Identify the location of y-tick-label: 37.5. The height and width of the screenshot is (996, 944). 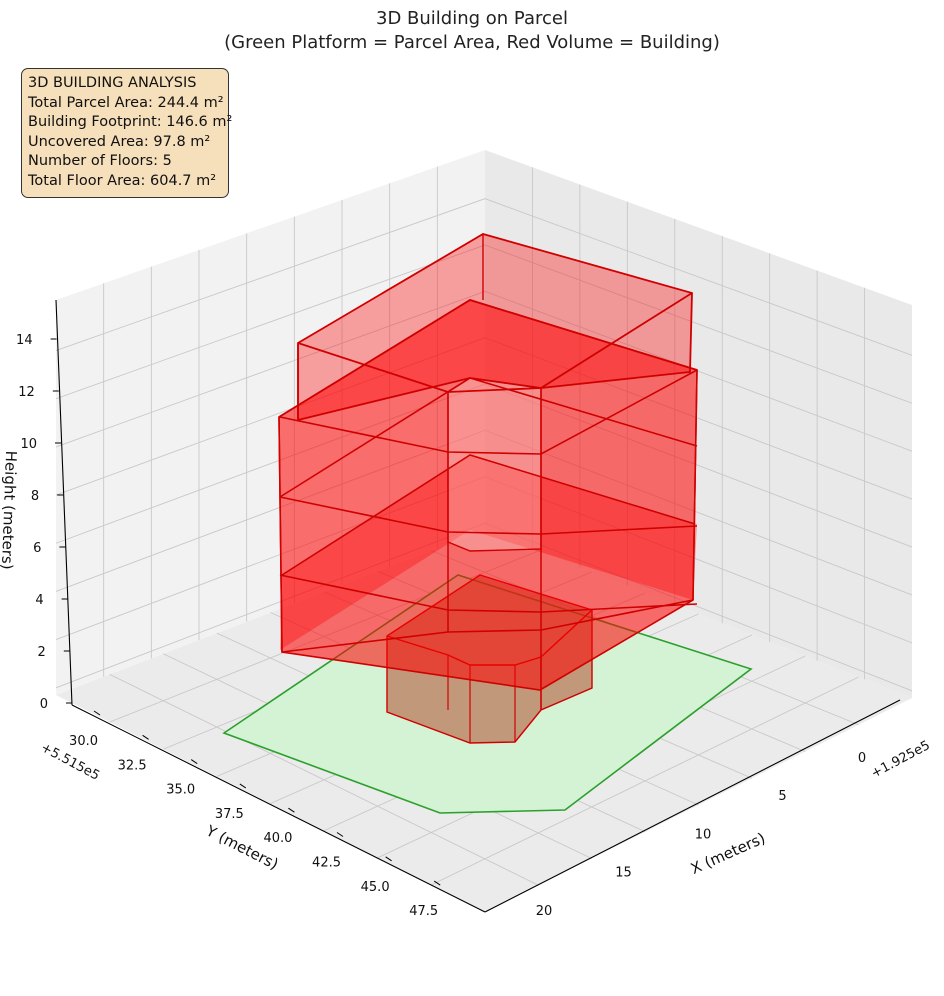
(229, 814).